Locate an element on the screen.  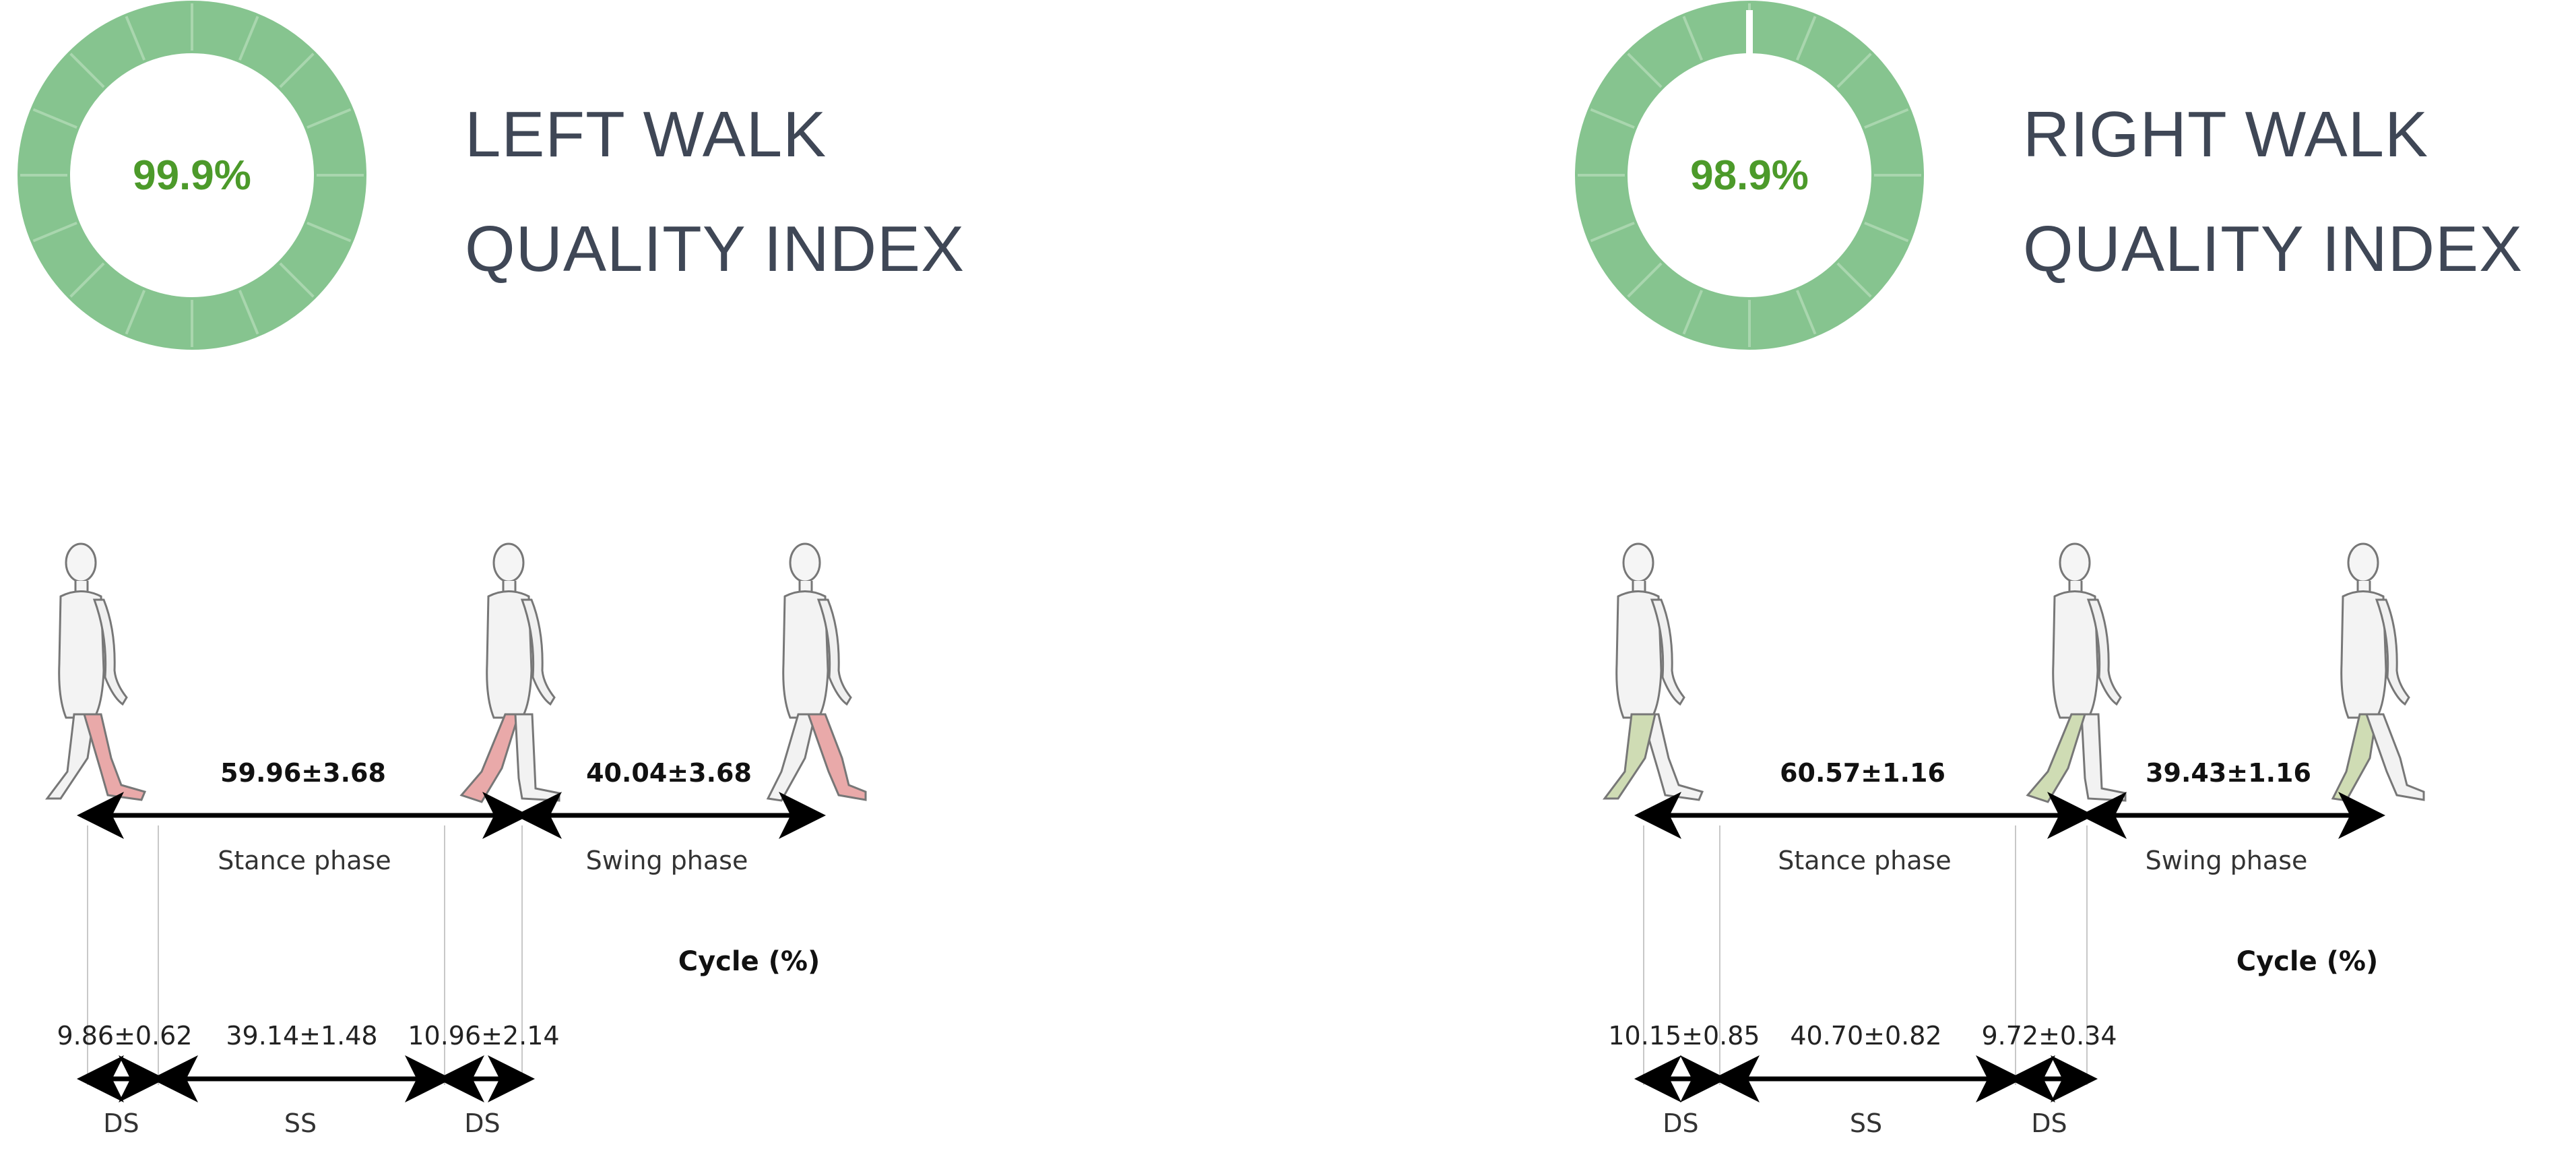
right-gauge-segment-lines is located at coordinates (1750, 175).